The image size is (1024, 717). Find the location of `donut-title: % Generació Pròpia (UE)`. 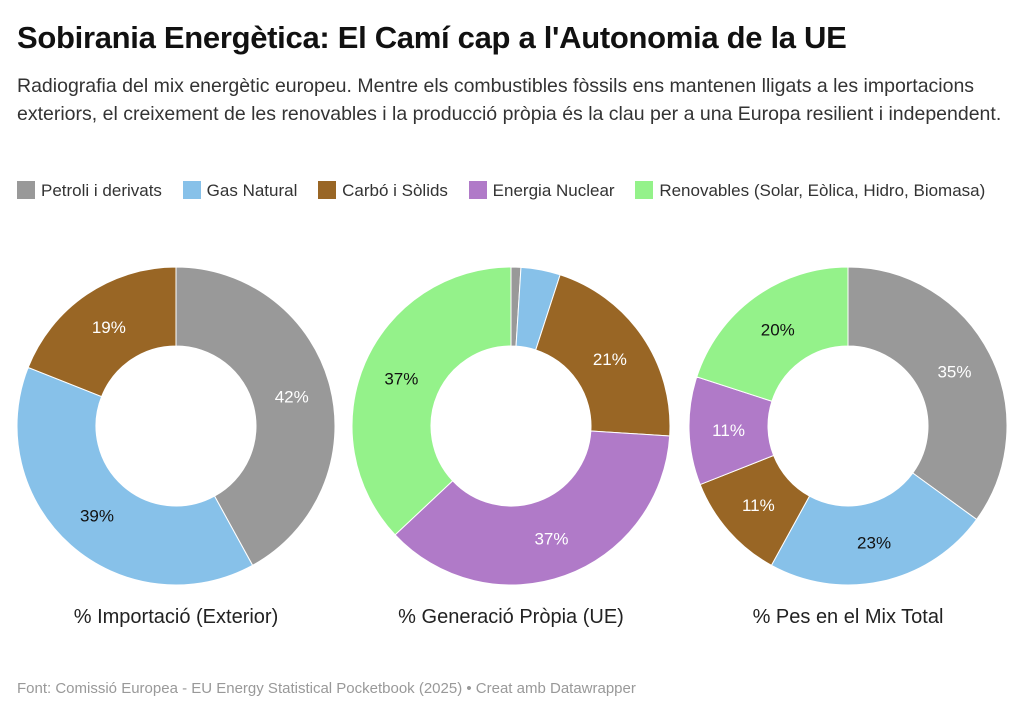

donut-title: % Generació Pròpia (UE) is located at coordinates (511, 617).